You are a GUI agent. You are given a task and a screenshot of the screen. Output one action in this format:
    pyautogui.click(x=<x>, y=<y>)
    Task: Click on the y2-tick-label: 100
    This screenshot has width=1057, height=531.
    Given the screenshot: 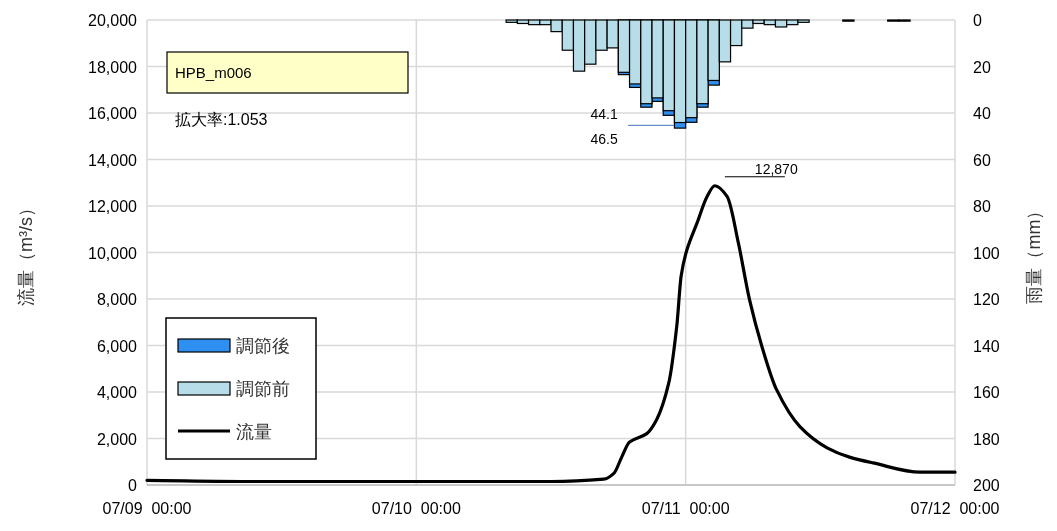 What is the action you would take?
    pyautogui.click(x=986, y=253)
    